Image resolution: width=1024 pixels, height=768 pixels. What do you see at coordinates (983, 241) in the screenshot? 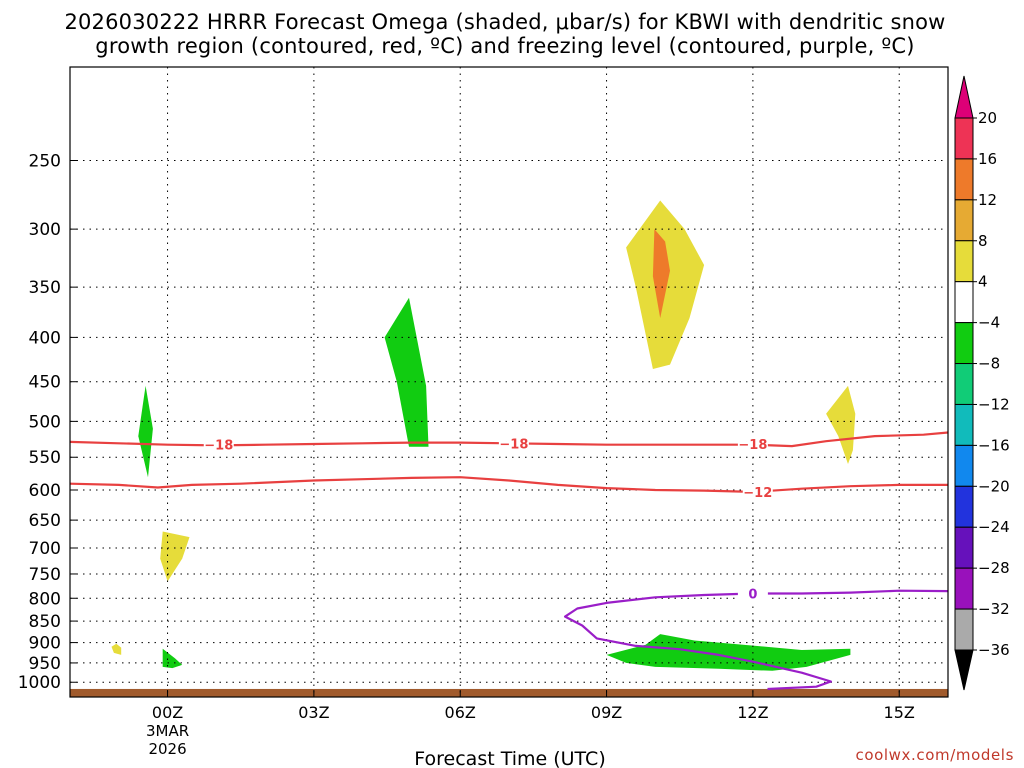
I see `colorbar-label: 8` at bounding box center [983, 241].